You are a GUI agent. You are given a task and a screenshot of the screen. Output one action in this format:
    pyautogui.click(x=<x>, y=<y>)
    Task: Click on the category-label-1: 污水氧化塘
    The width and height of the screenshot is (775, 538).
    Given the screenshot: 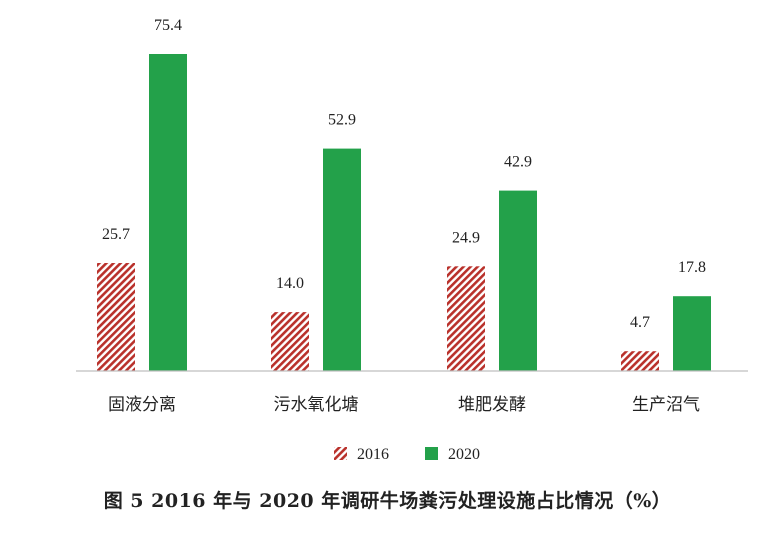 What is the action you would take?
    pyautogui.click(x=316, y=405)
    